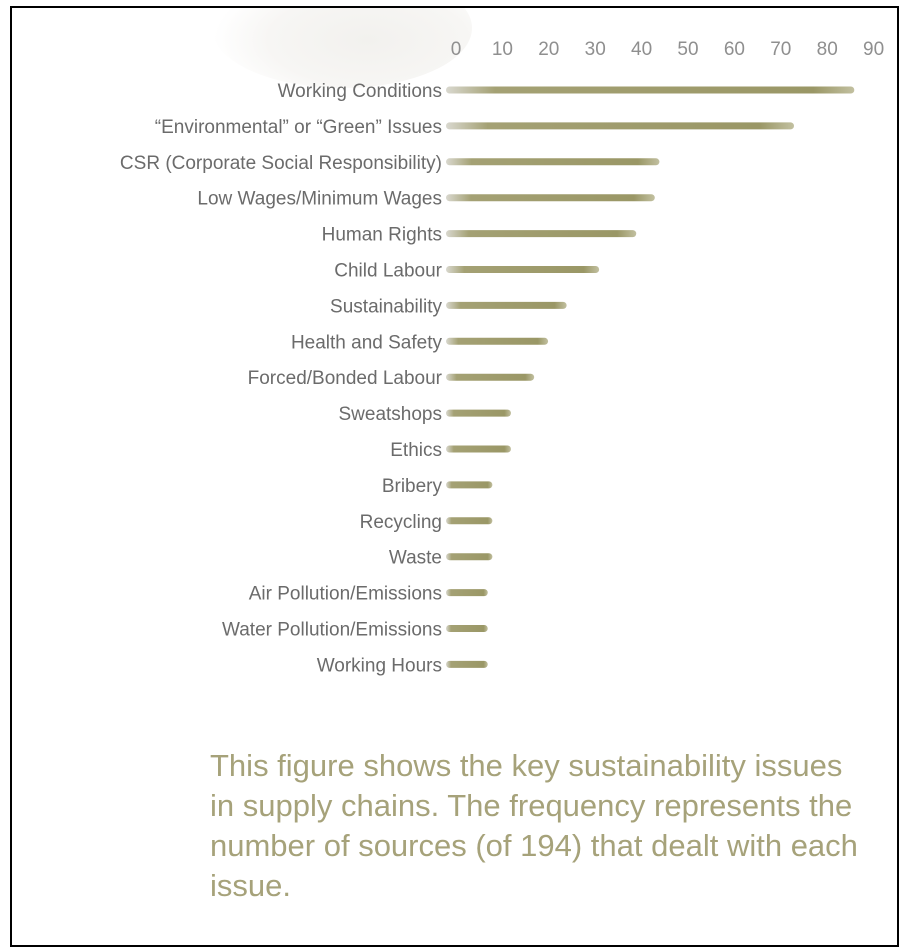  Describe the element at coordinates (382, 235) in the screenshot. I see `category-label: Human Rights` at that location.